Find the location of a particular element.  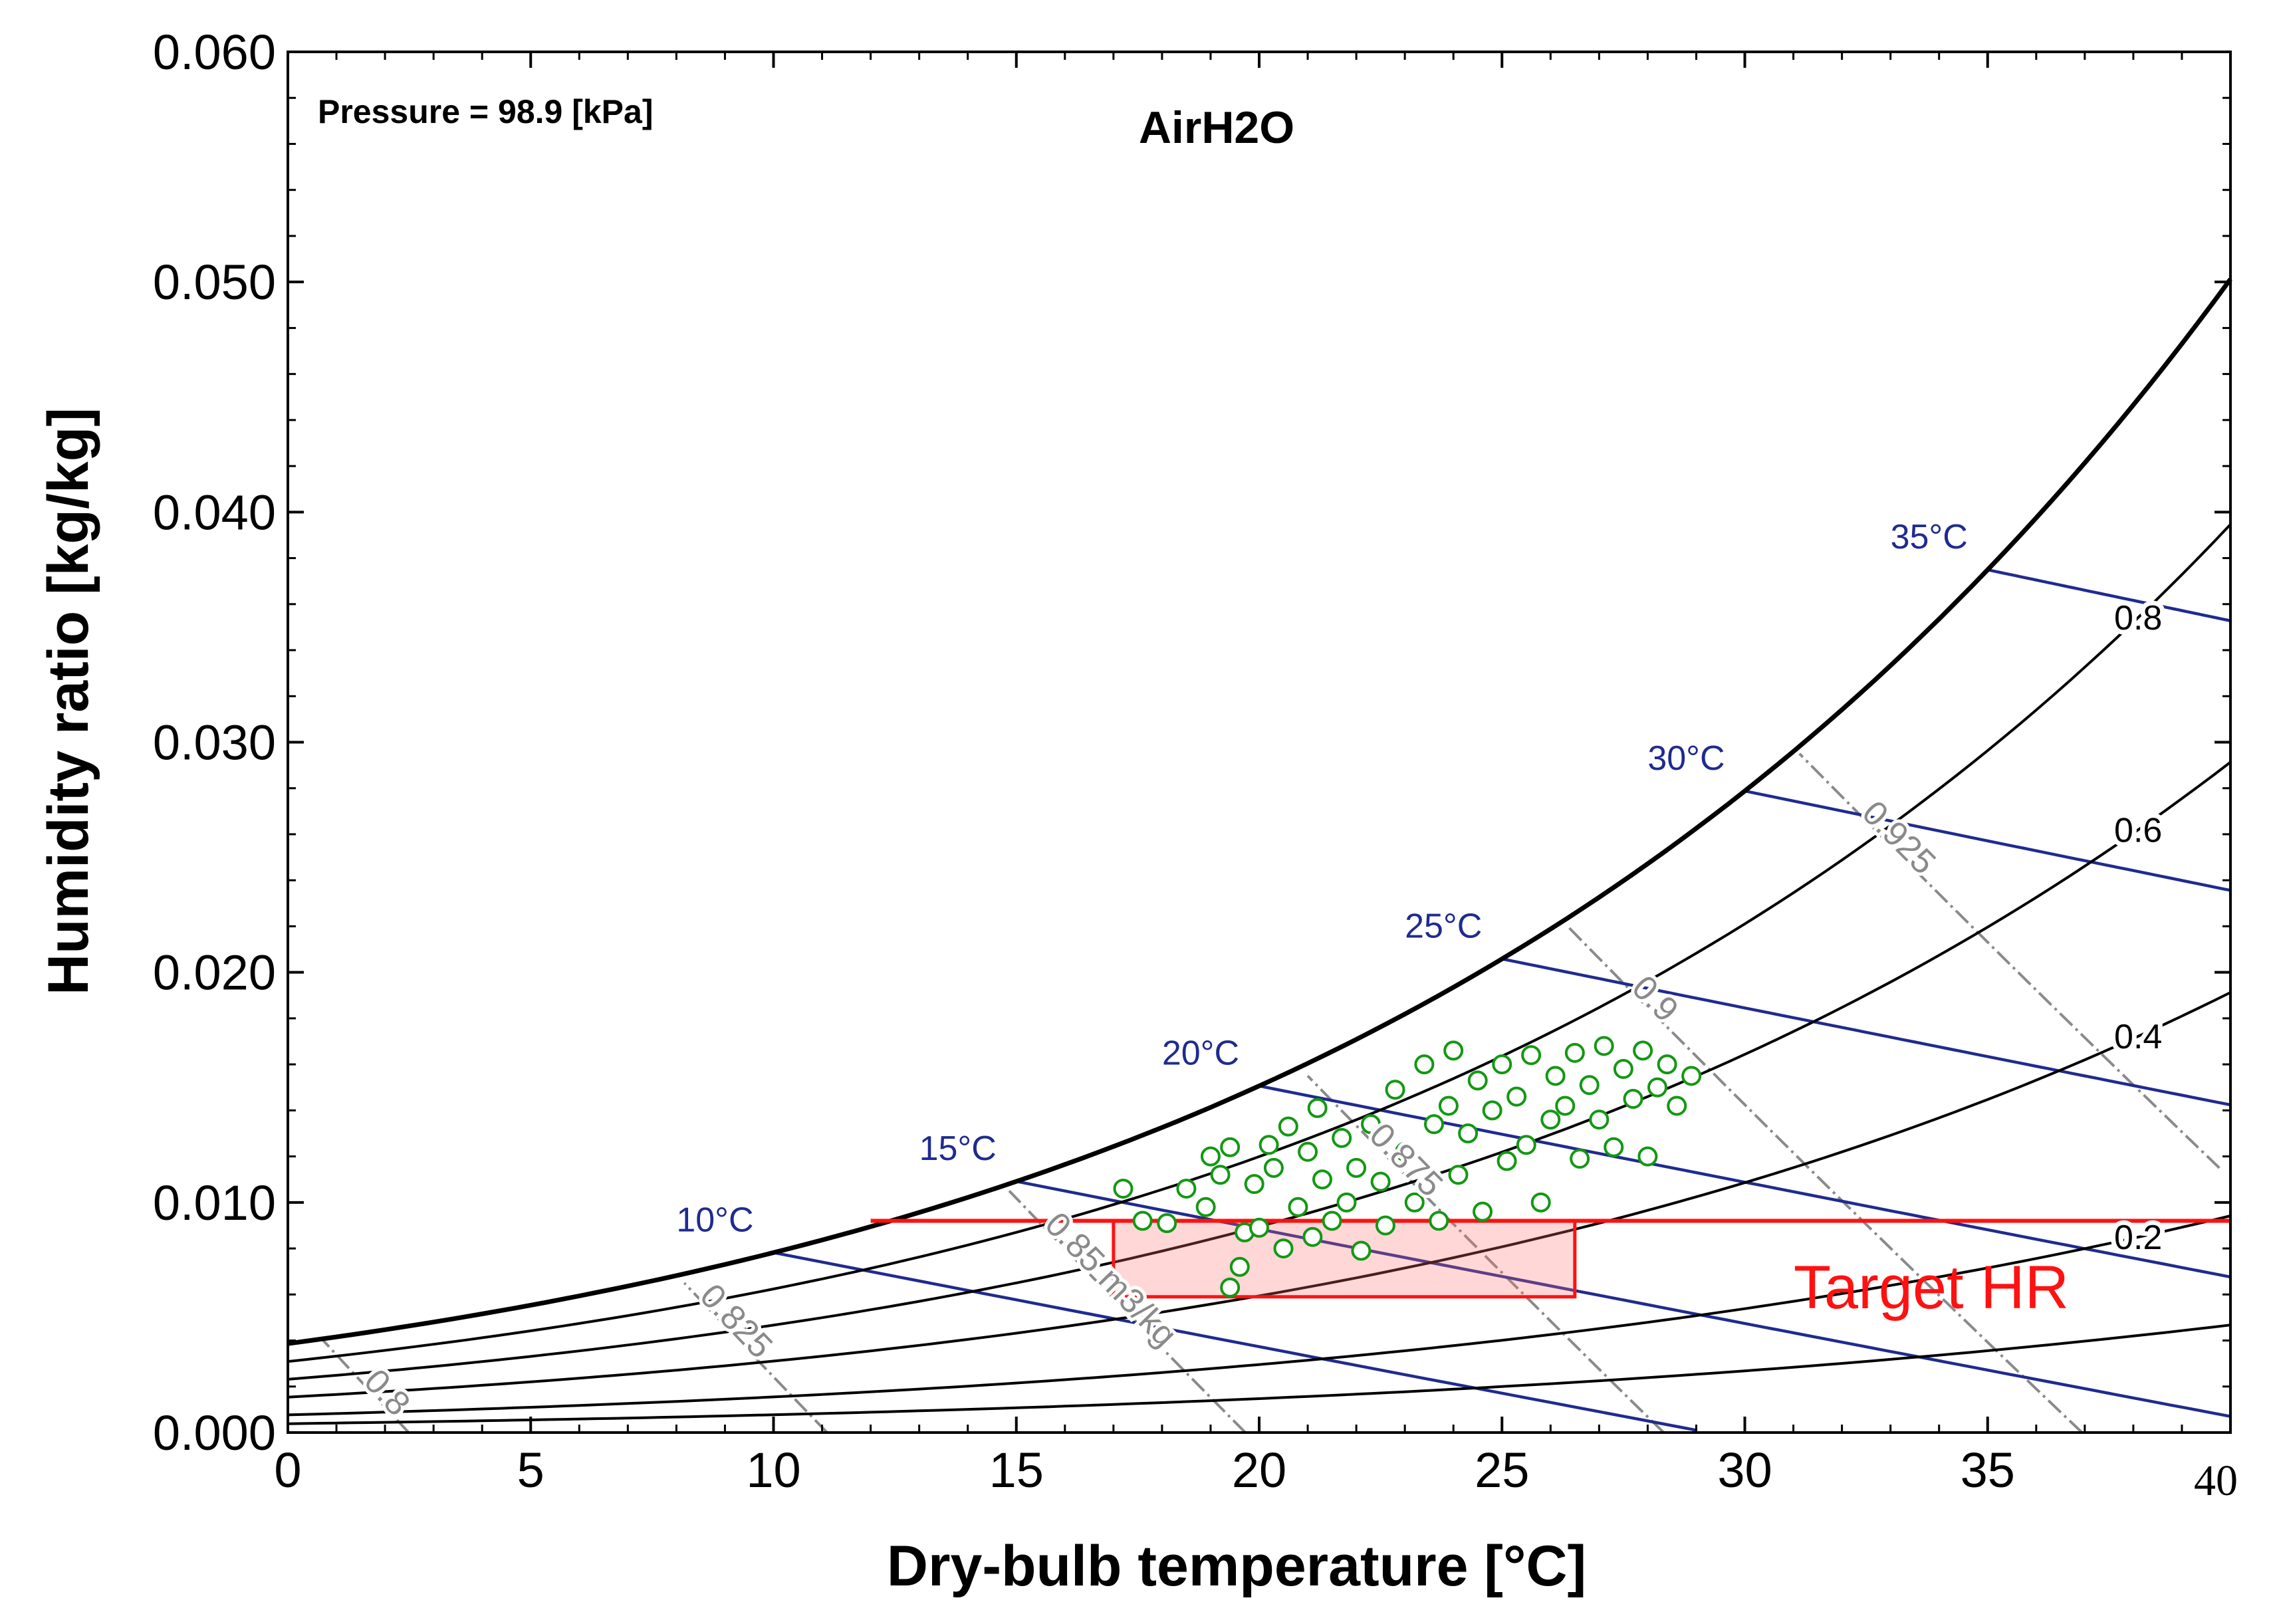

target-hr-label: Target HR is located at coordinates (1931, 1288).